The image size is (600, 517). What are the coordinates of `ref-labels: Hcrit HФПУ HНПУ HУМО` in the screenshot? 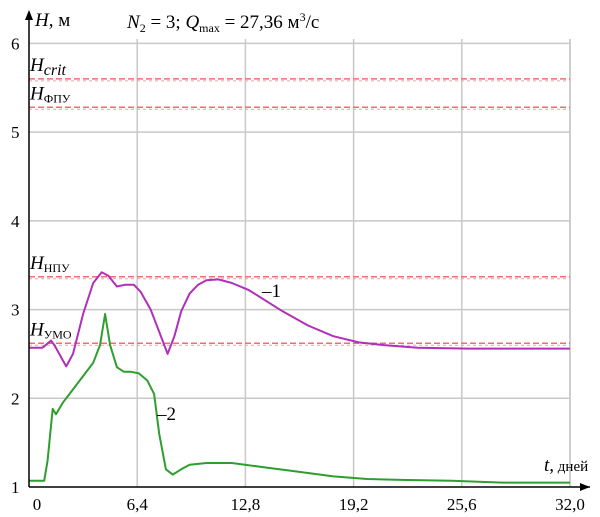 It's located at (50, 198).